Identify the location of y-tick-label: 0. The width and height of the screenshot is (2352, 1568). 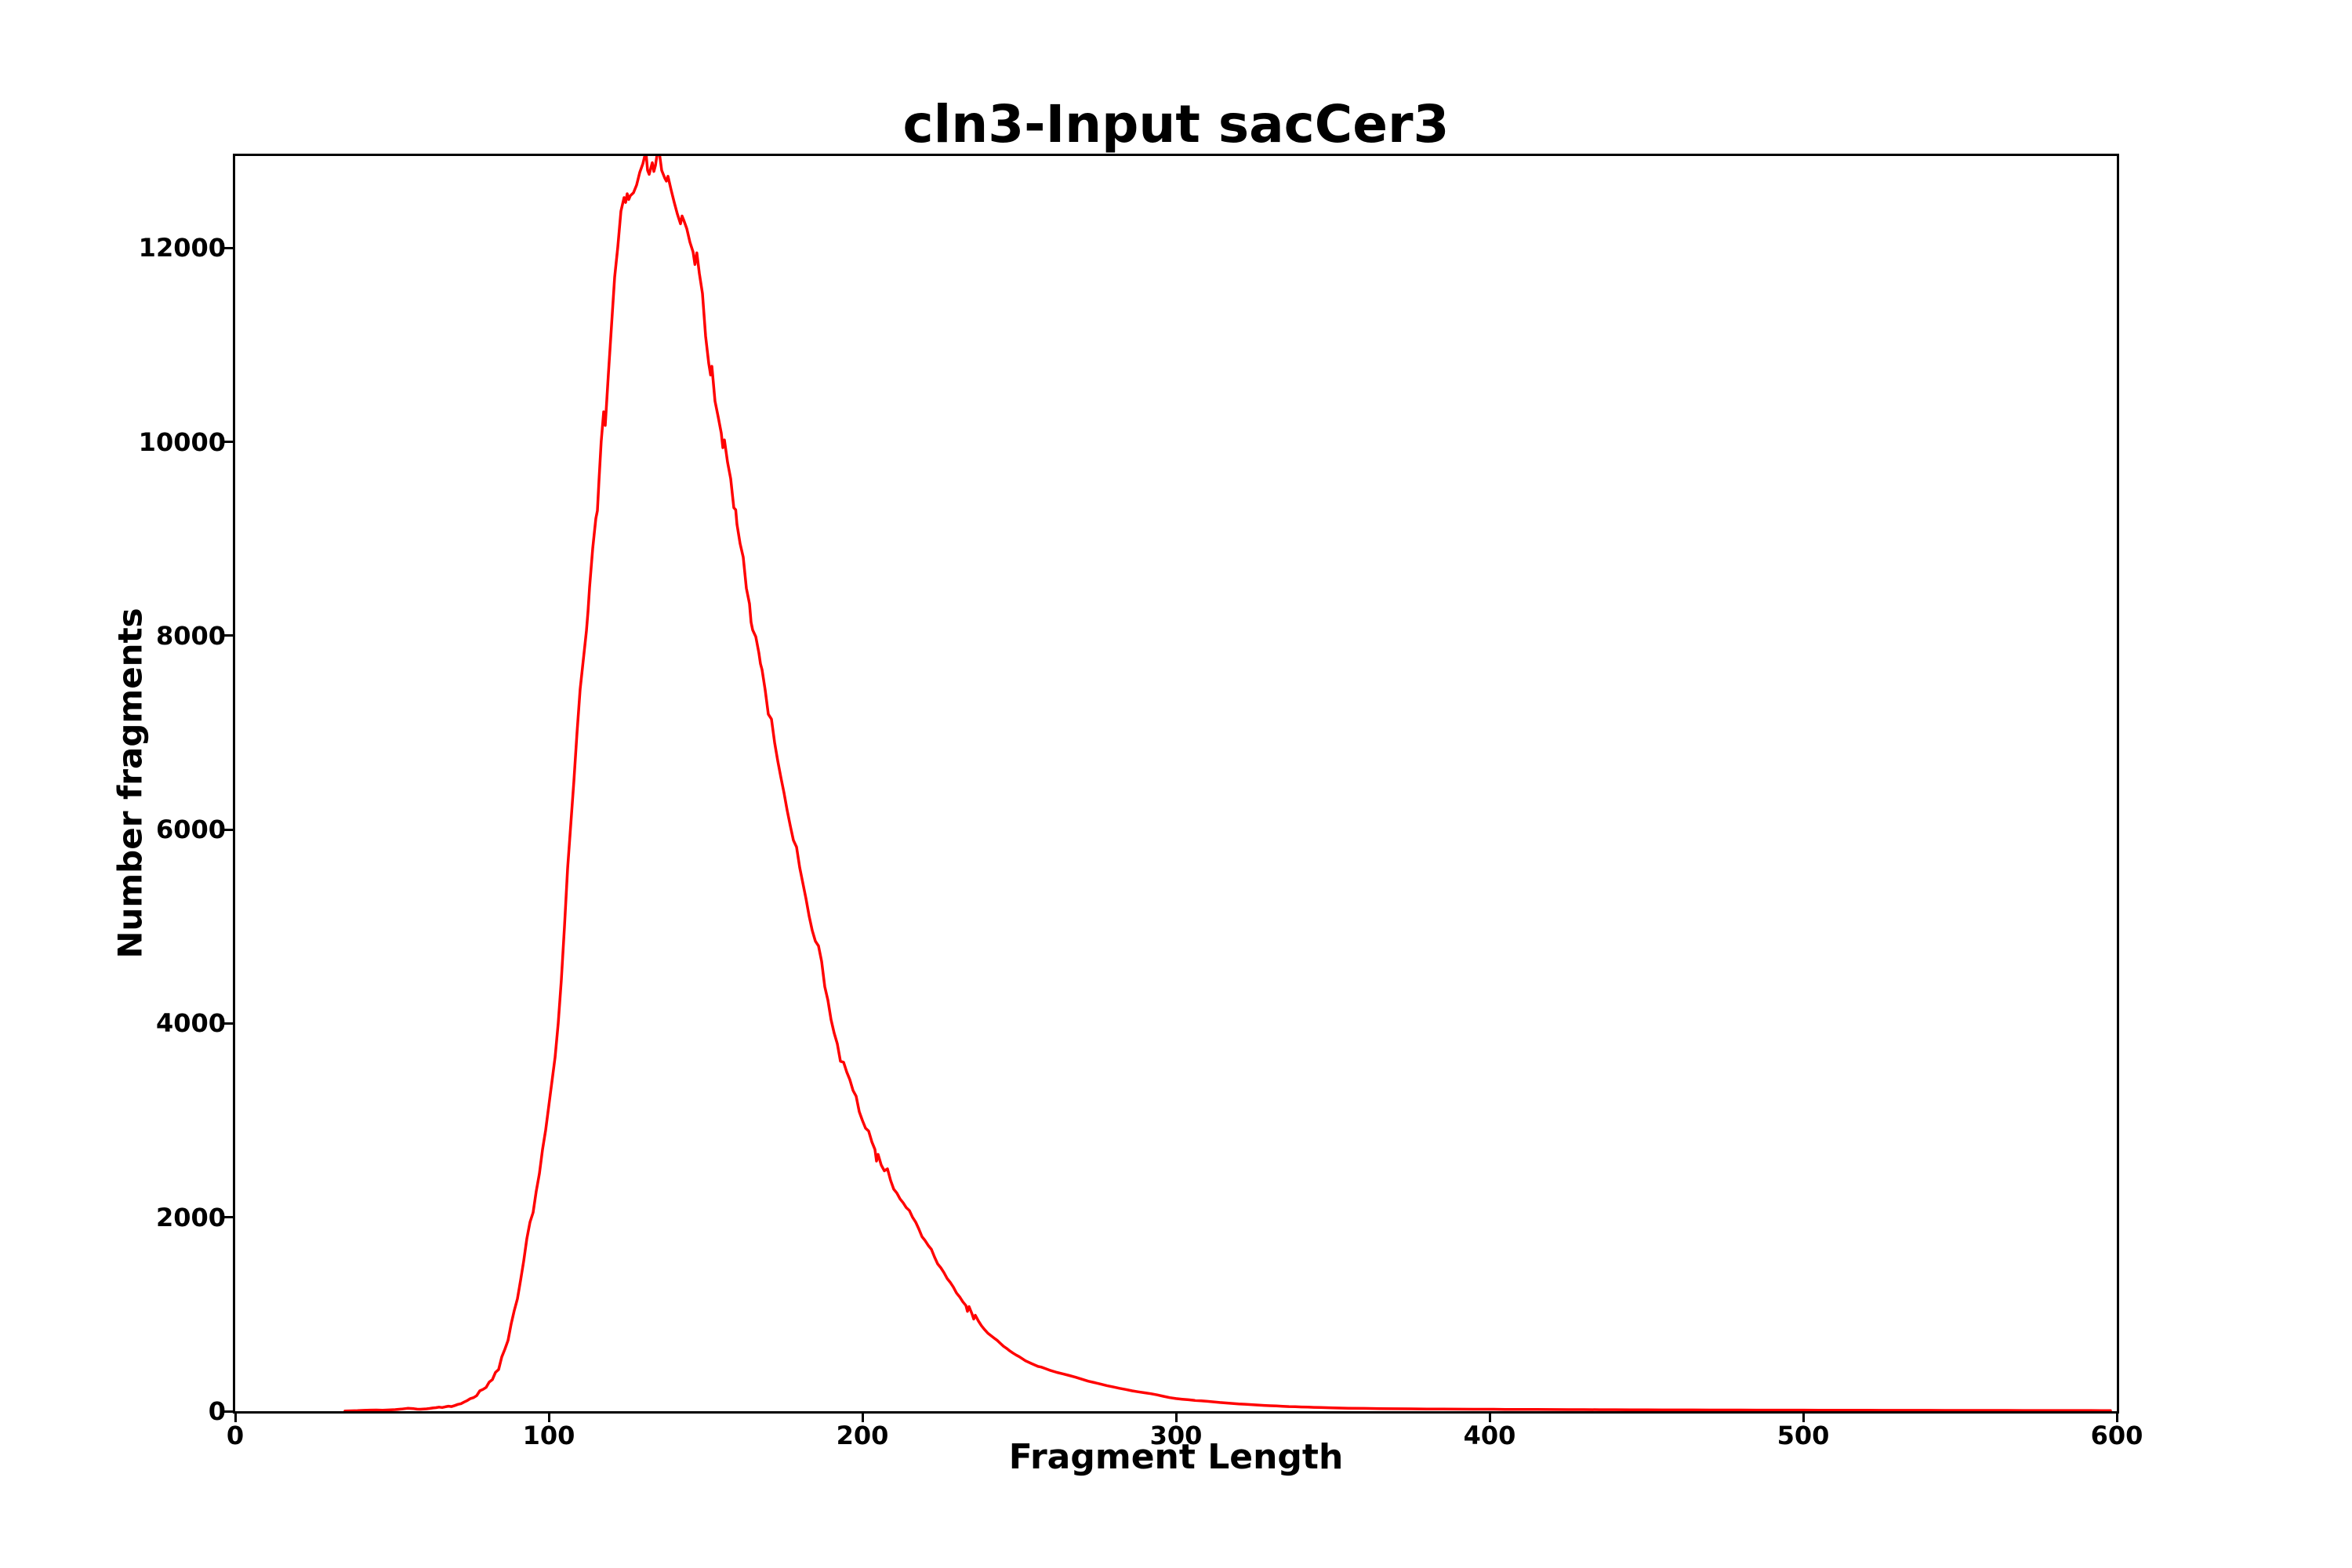
(217, 1411).